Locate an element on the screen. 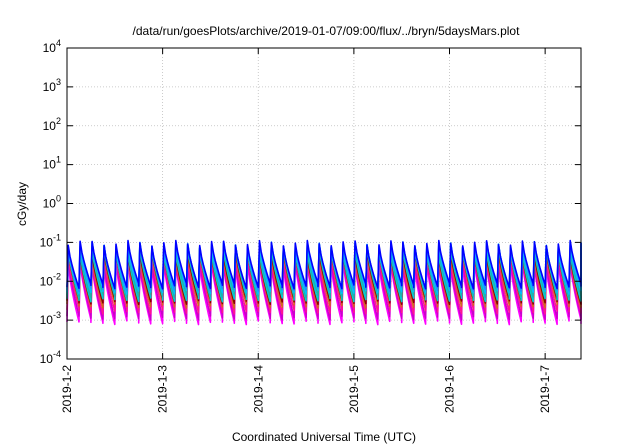 The height and width of the screenshot is (448, 640). x-tick-label: 2019-1-2 is located at coordinates (67, 389).